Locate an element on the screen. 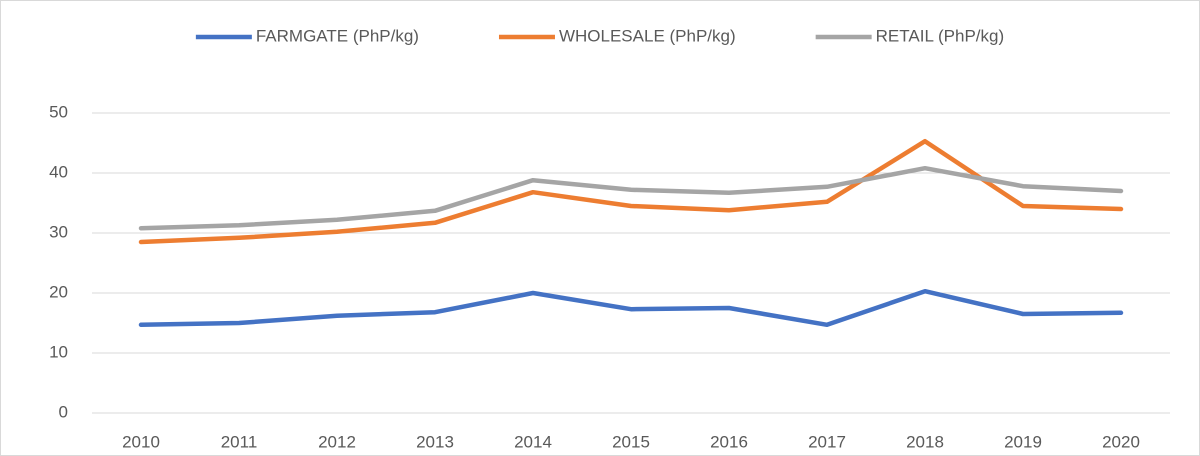  y-tick-label: 10 is located at coordinates (58, 351).